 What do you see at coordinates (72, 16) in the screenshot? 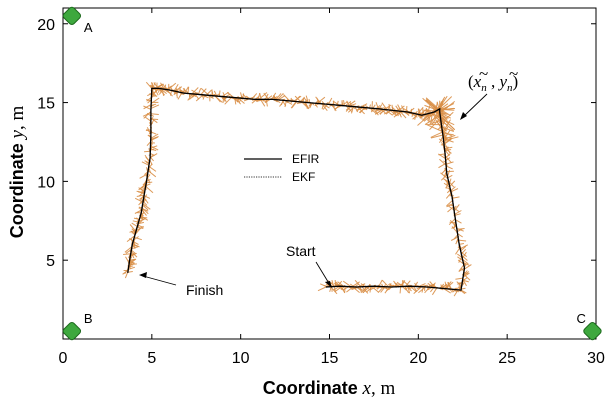
I see `anchor-node-a` at bounding box center [72, 16].